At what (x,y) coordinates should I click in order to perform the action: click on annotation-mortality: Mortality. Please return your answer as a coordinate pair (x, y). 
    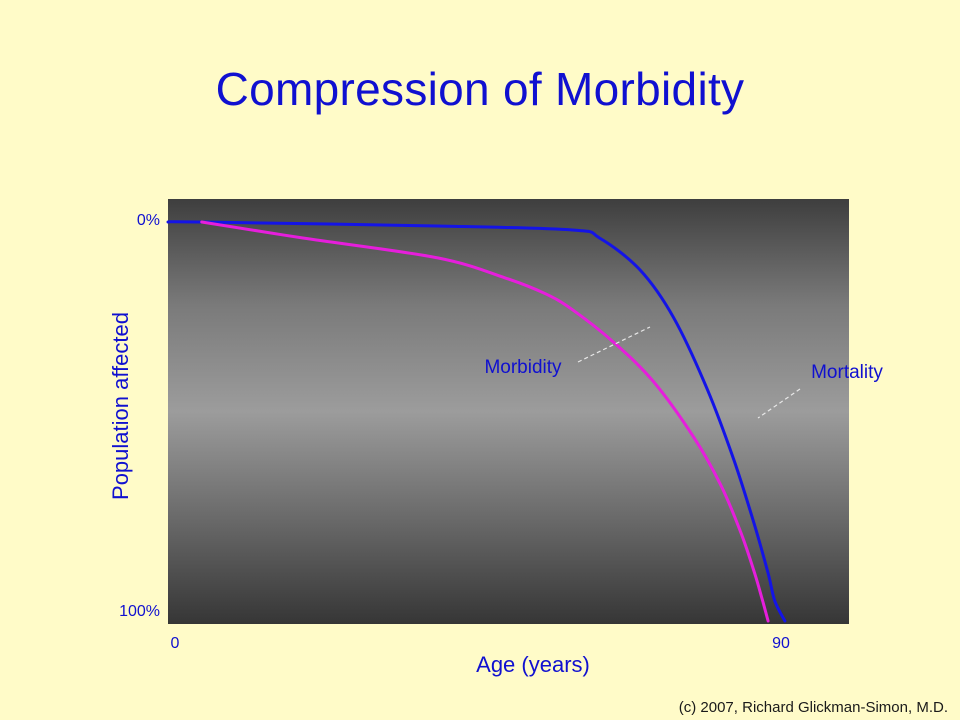
    Looking at the image, I should click on (847, 372).